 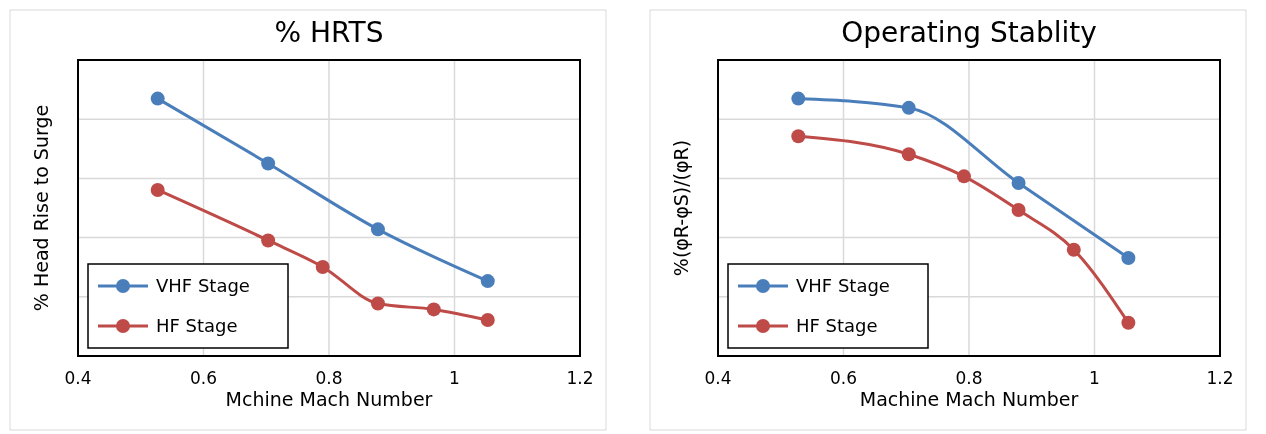 What do you see at coordinates (329, 32) in the screenshot?
I see `chart-title: % HRTS` at bounding box center [329, 32].